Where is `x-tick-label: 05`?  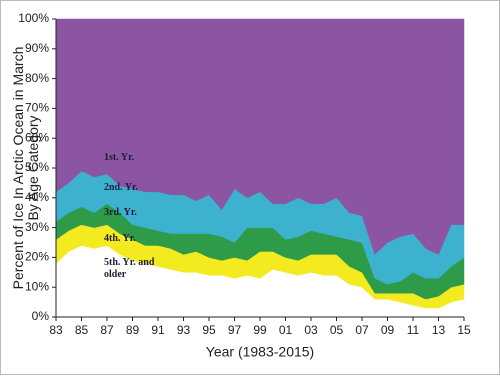
x-tick-label: 05 is located at coordinates (337, 330).